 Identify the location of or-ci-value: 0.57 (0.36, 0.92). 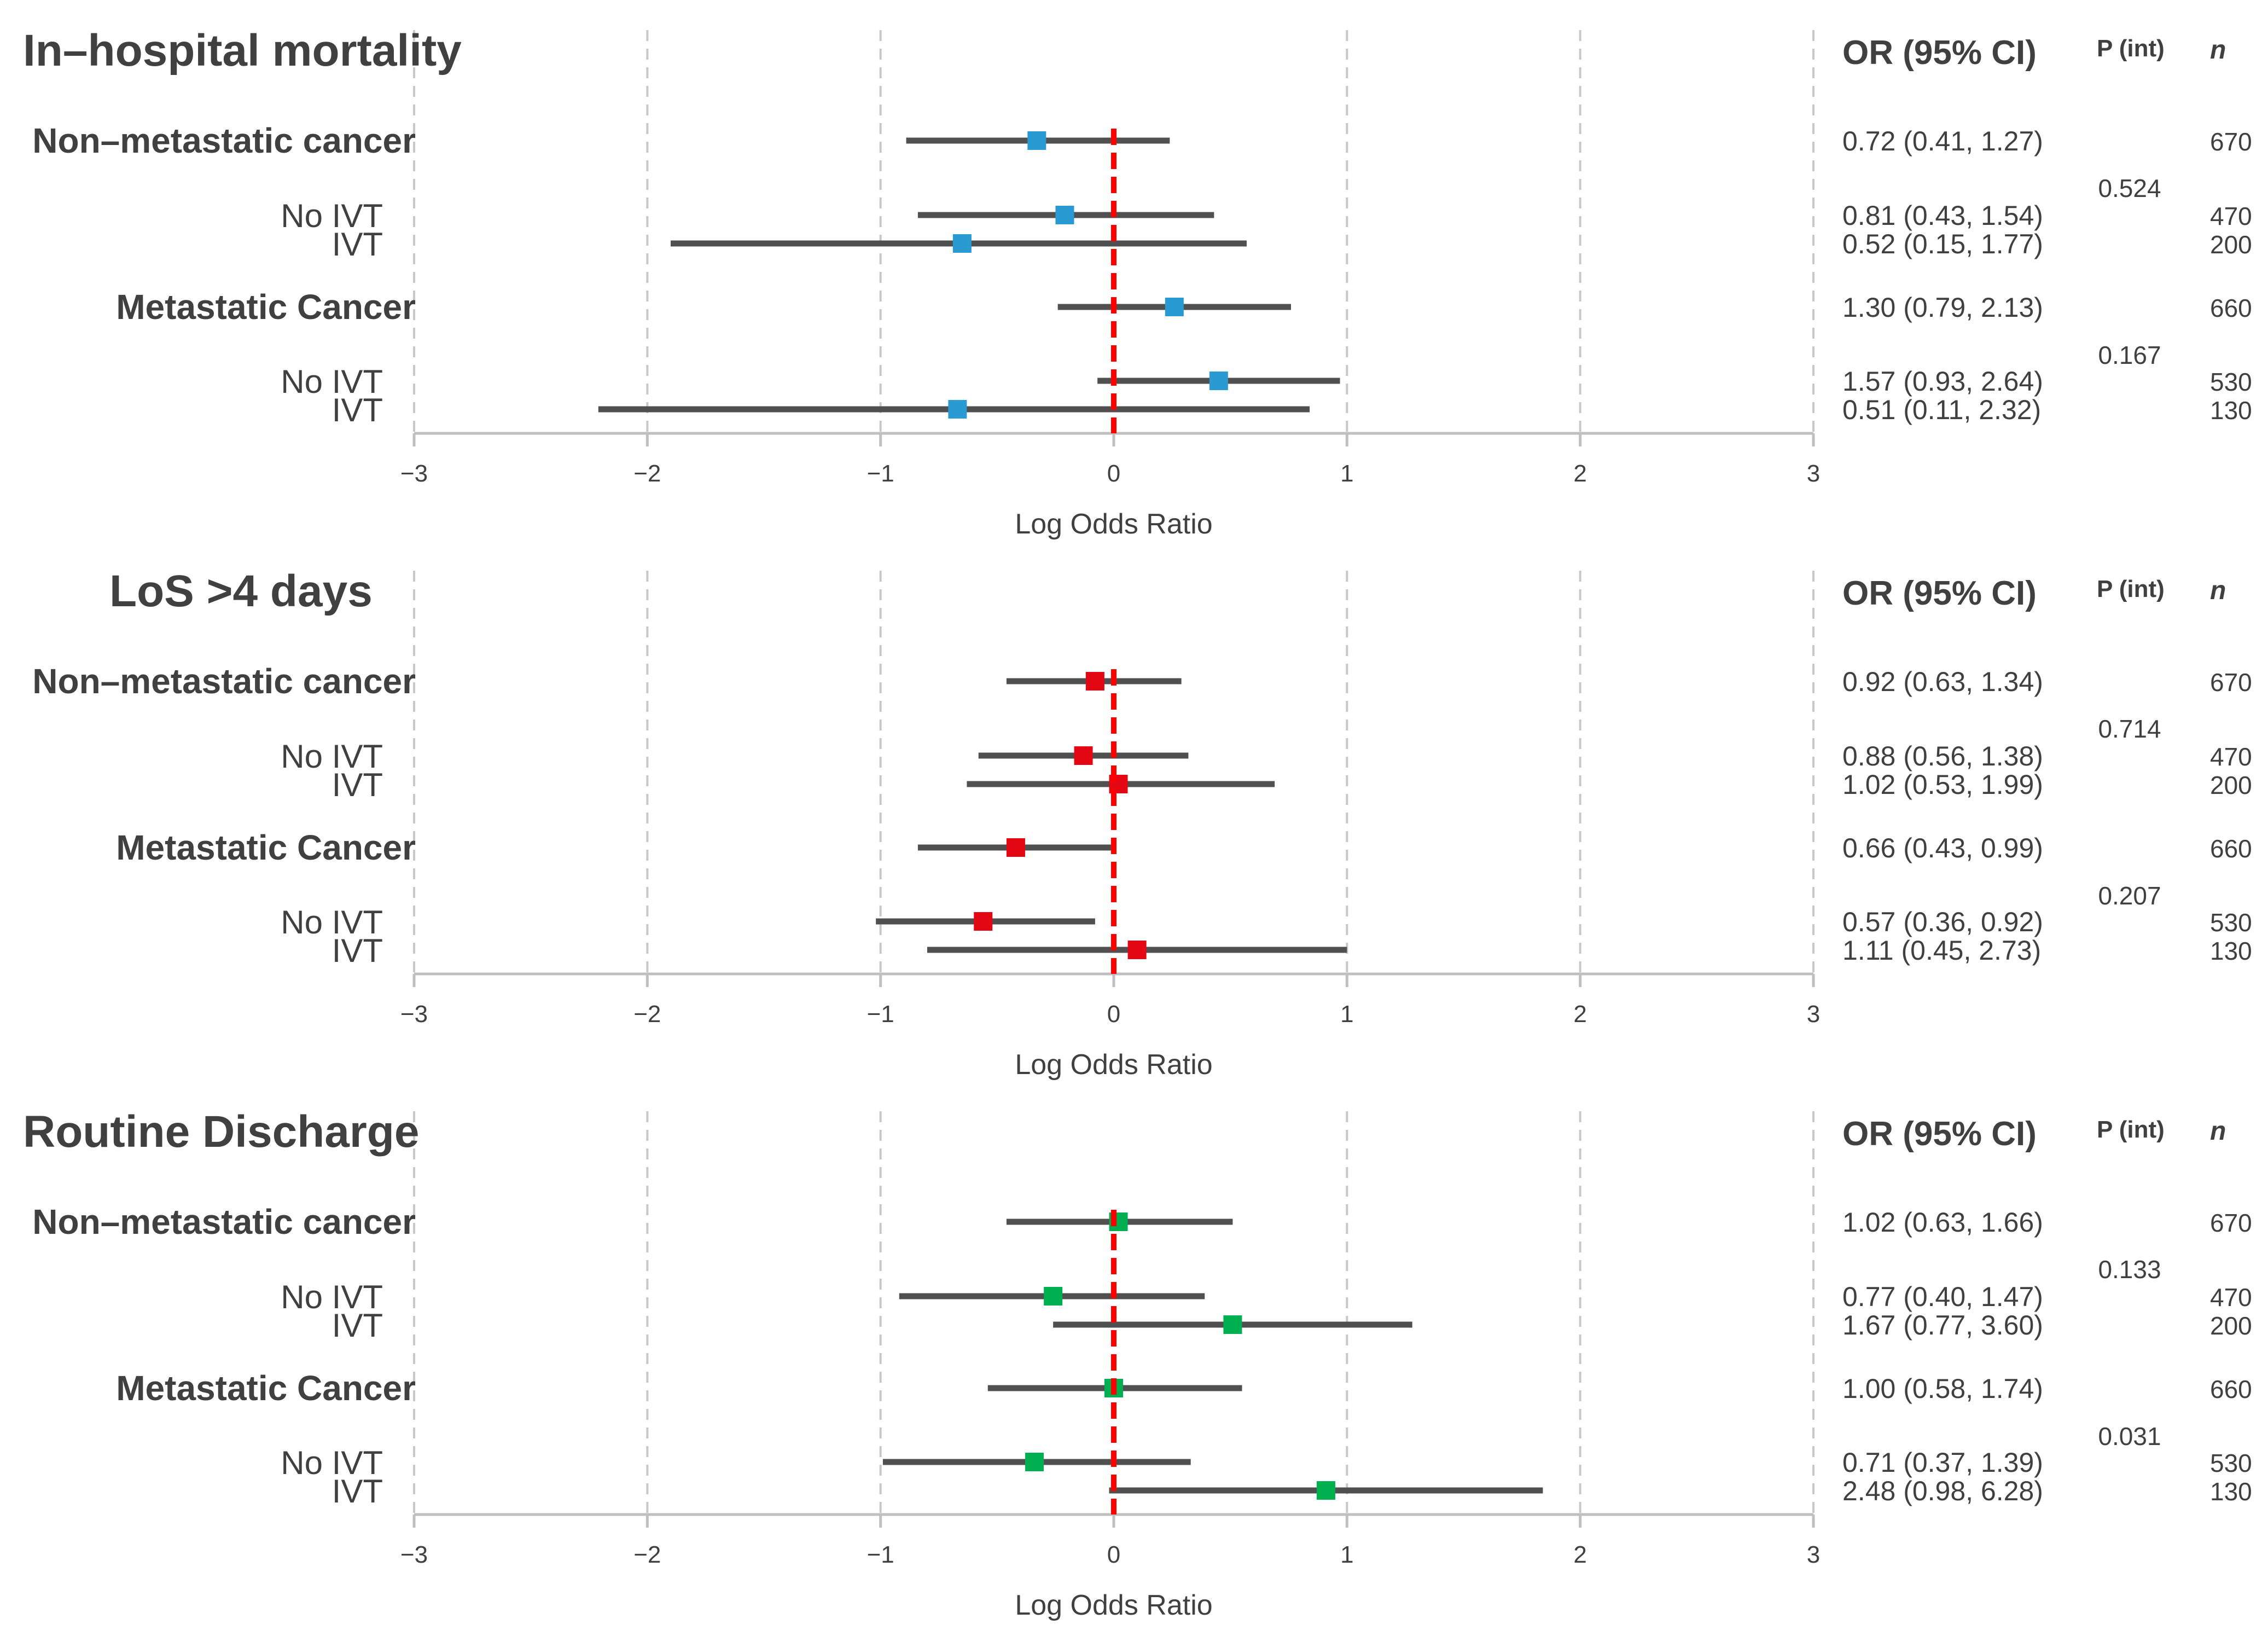
(1943, 922).